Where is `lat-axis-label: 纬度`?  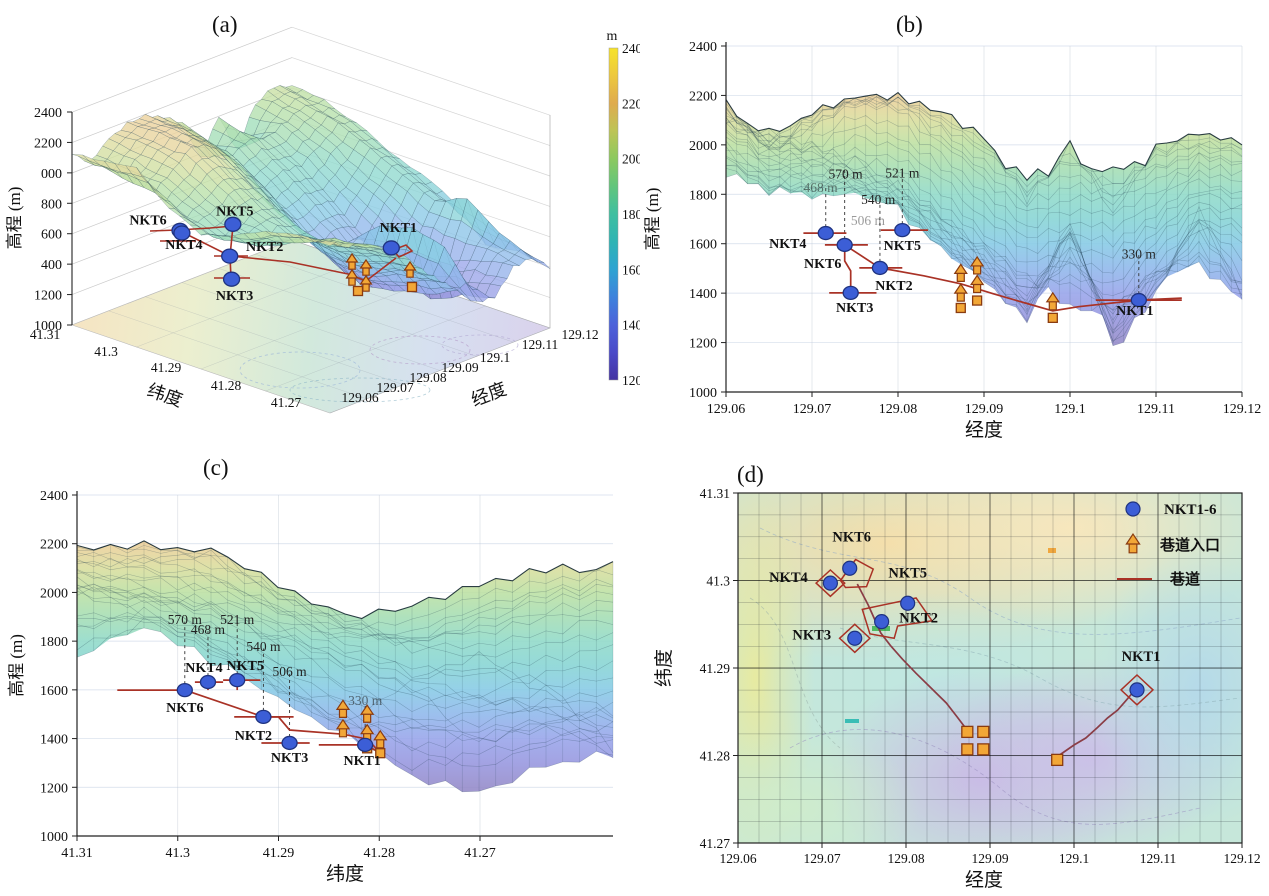
lat-axis-label: 纬度 is located at coordinates (165, 395).